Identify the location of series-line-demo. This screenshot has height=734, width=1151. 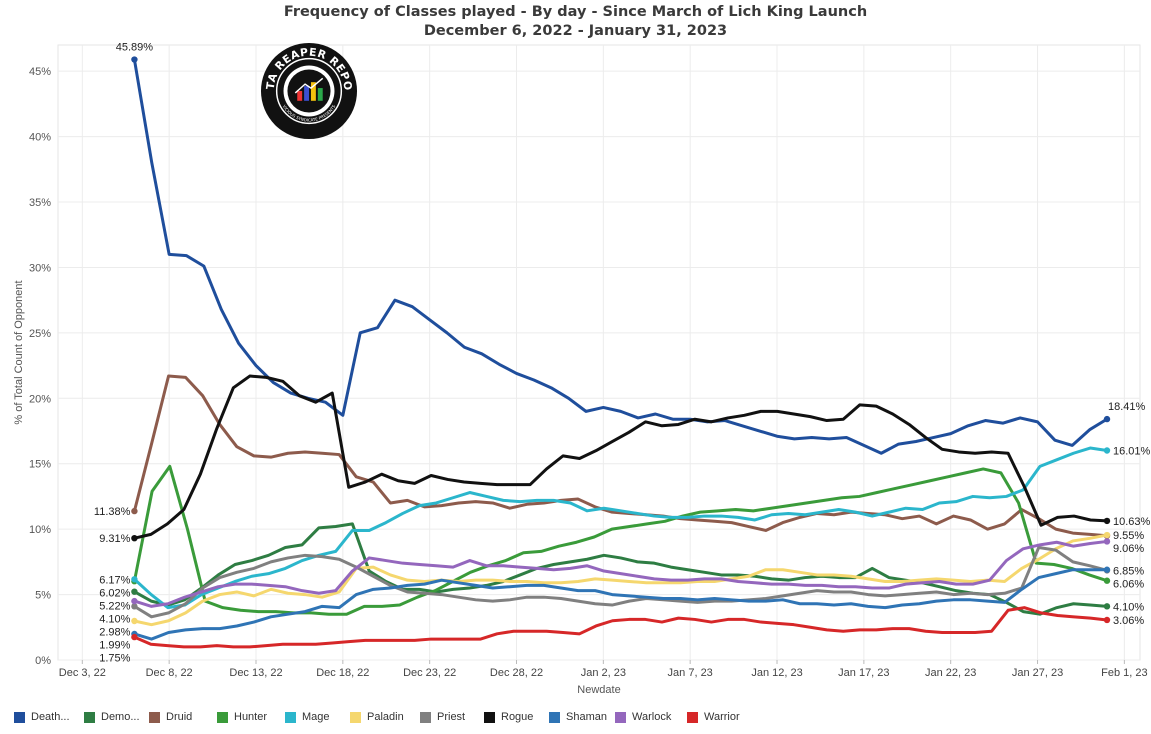
(620, 569).